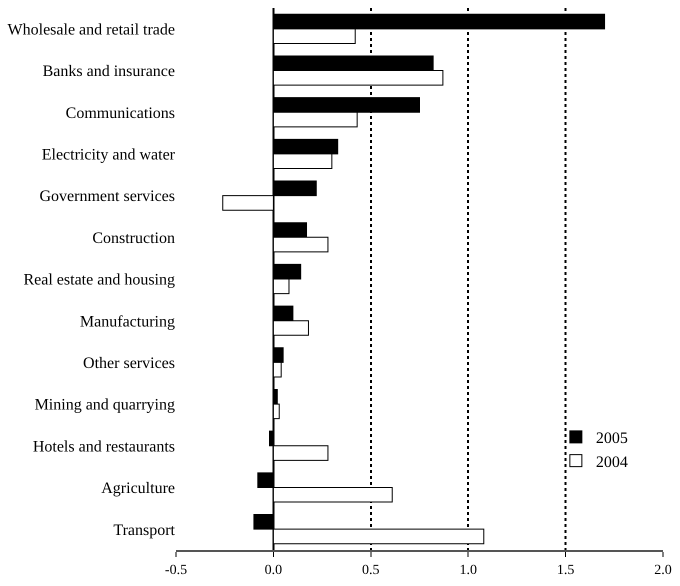 The image size is (680, 586). Describe the element at coordinates (103, 447) in the screenshot. I see `y-tick-label: Hotels and restaurants` at that location.